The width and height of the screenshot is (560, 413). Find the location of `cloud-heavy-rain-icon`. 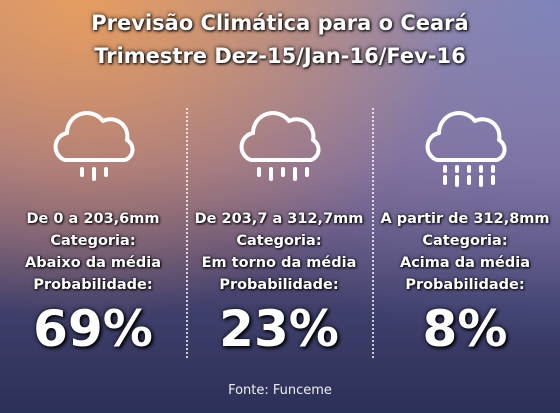

cloud-heavy-rain-icon is located at coordinates (466, 149).